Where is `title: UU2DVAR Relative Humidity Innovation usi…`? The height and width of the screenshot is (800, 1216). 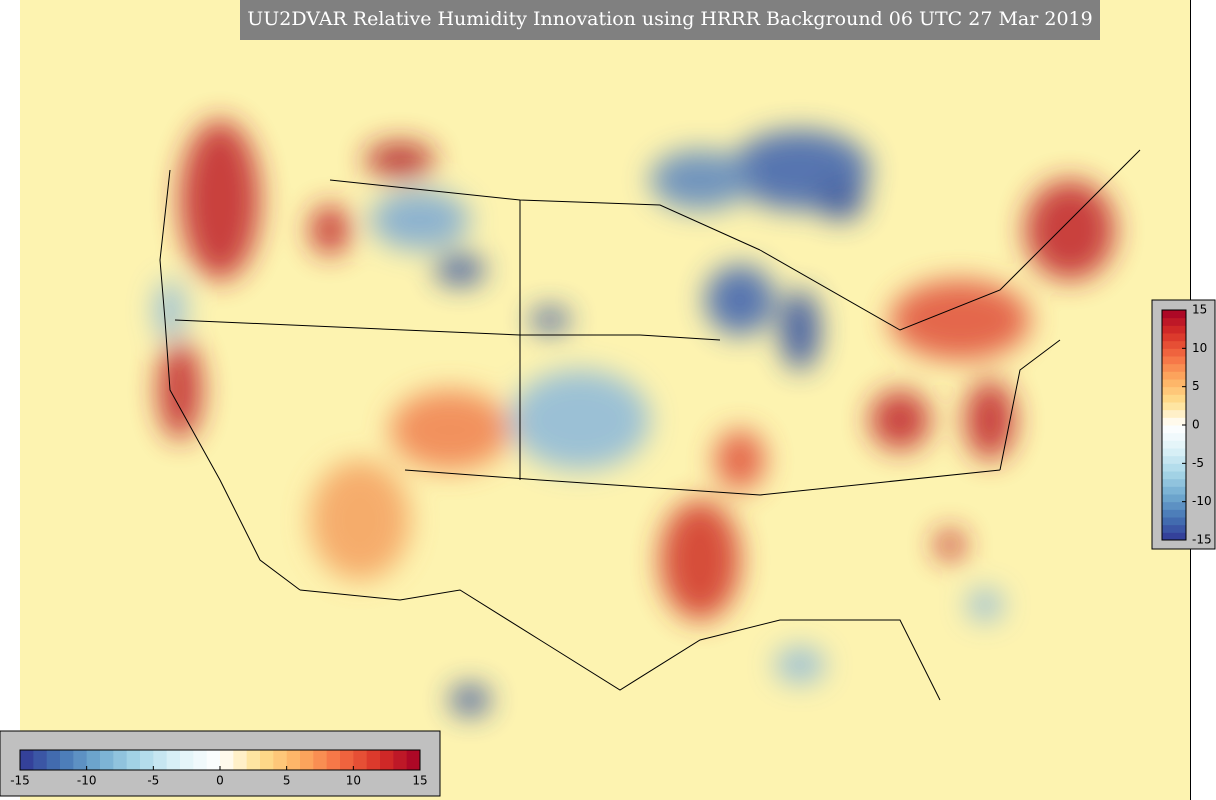
title: UU2DVAR Relative Humidity Innovation usi… is located at coordinates (669, 19).